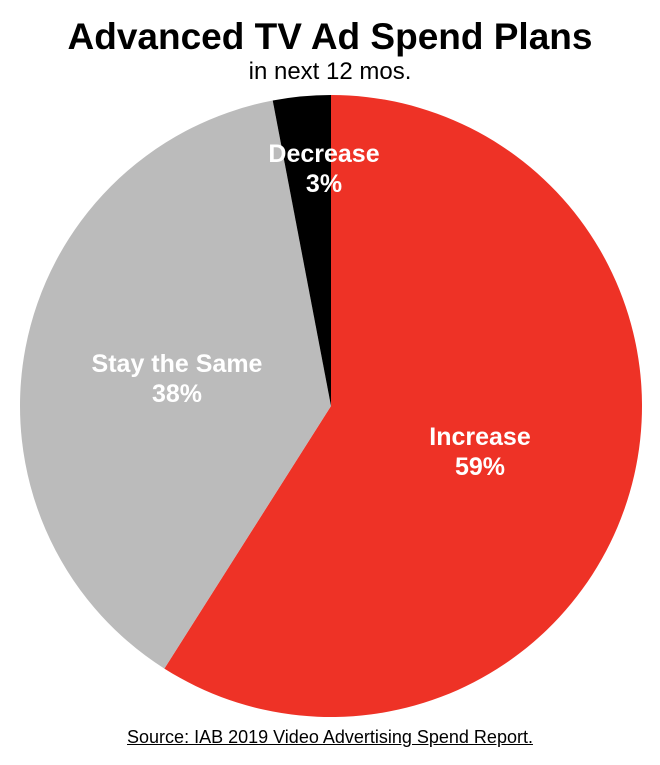 The height and width of the screenshot is (765, 660). I want to click on slice-label-pct: 59%, so click(480, 467).